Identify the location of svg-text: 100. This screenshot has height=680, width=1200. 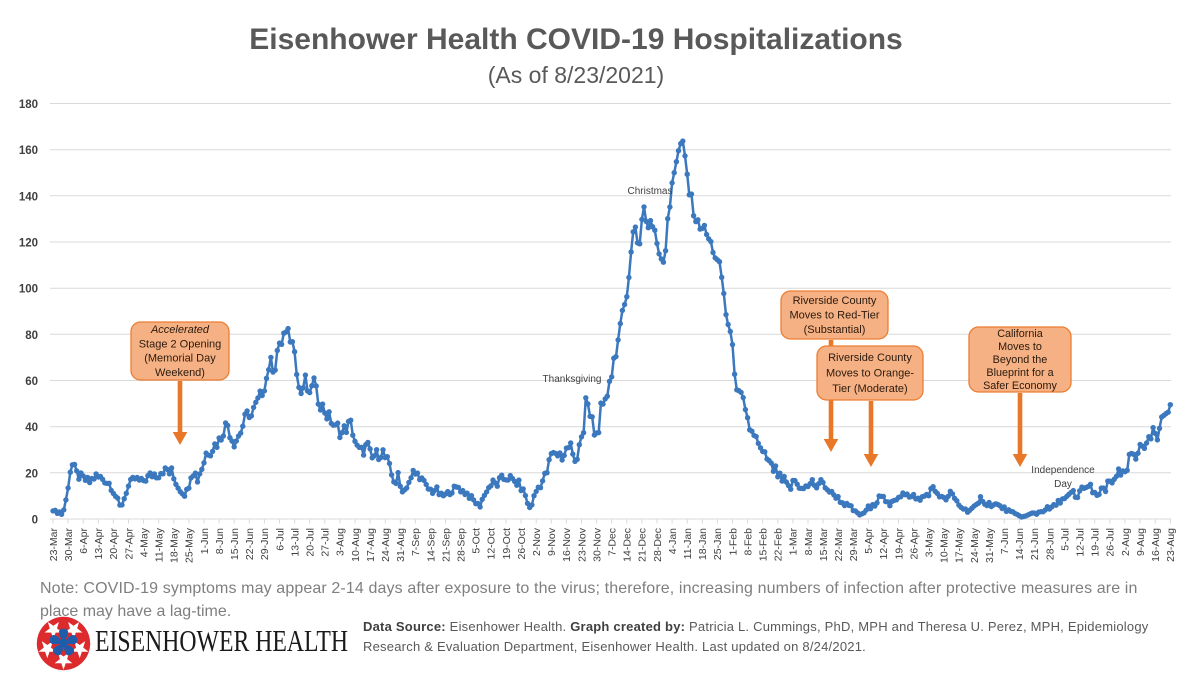
(28, 290).